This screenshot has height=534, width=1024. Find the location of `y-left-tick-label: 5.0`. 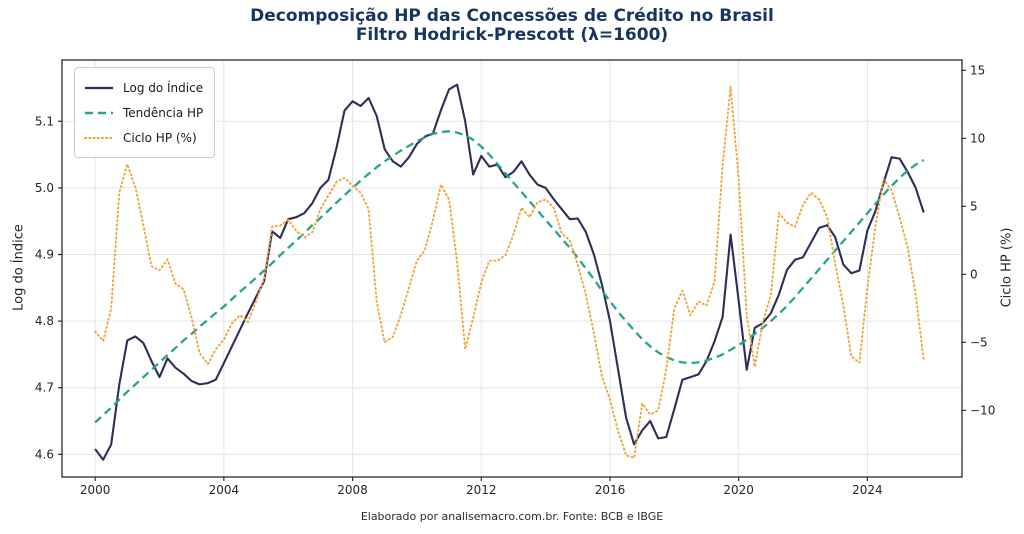

y-left-tick-label: 5.0 is located at coordinates (44, 188).